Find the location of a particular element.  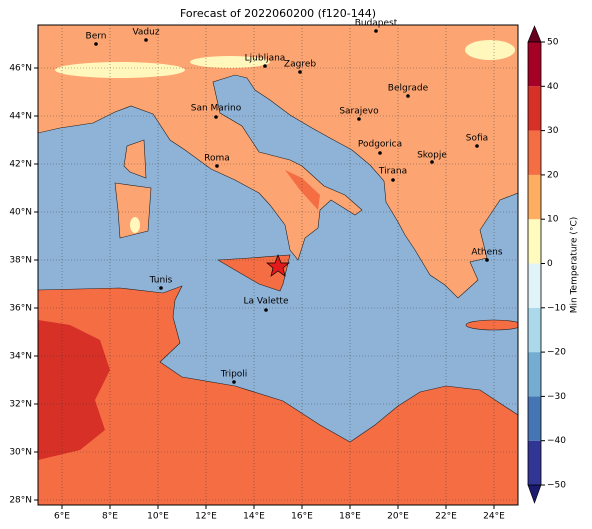

carpathian-cold is located at coordinates (490, 50).